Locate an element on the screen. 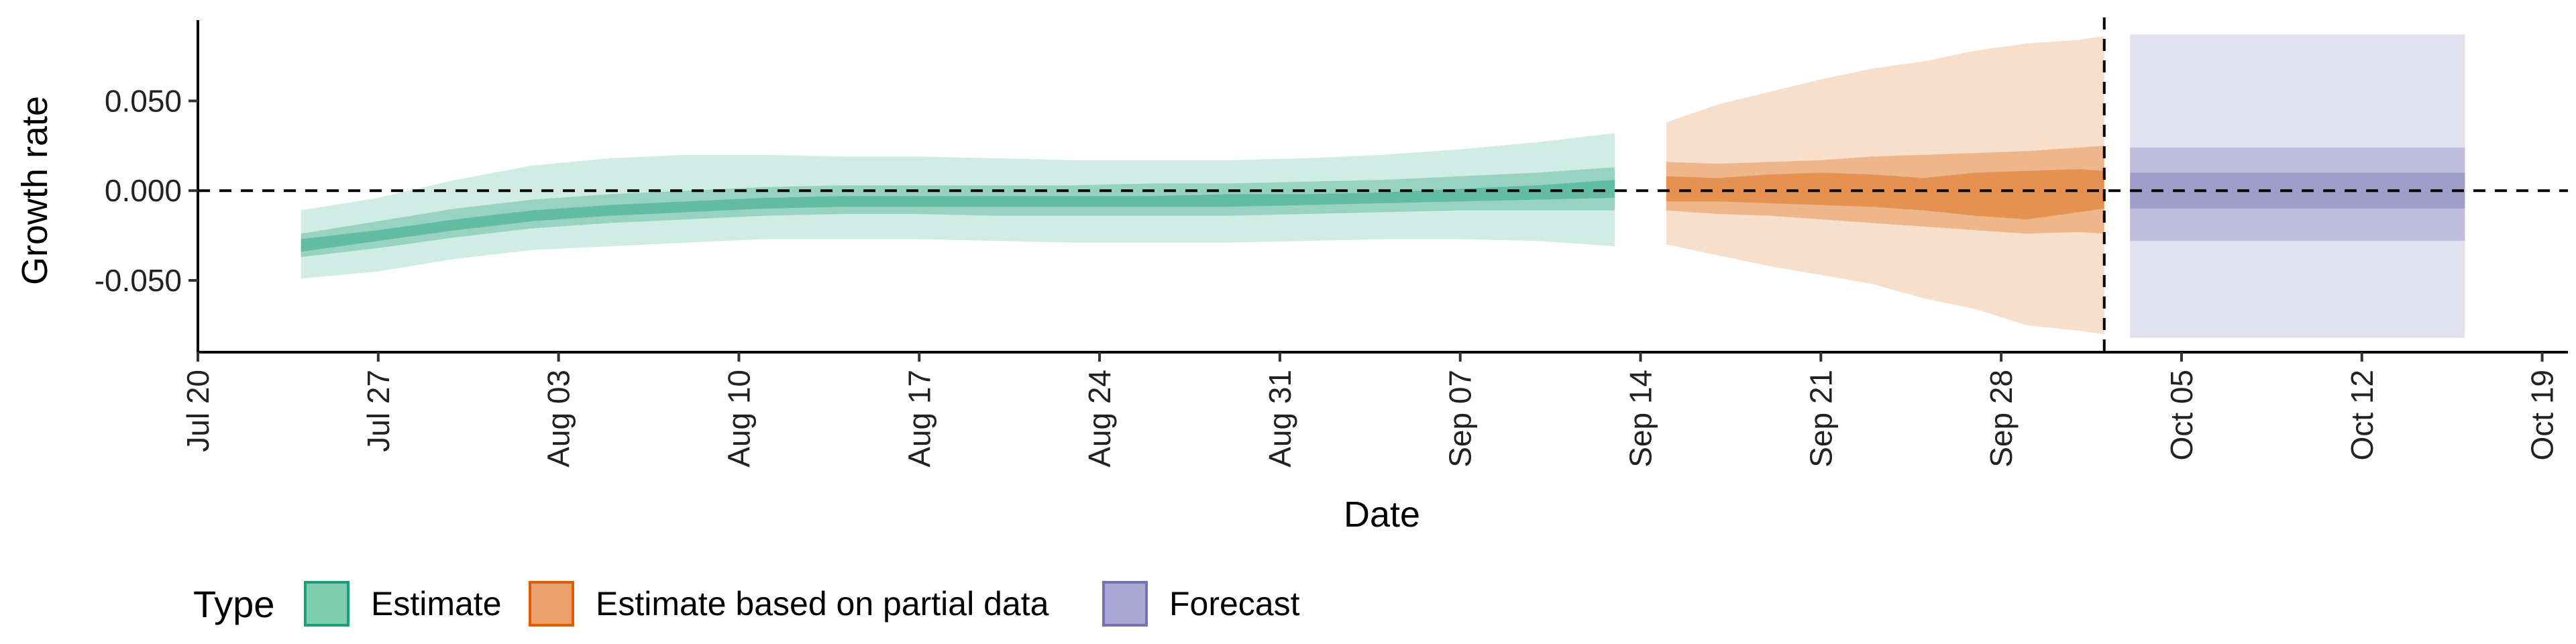 This screenshot has height=644, width=2576. legend-label: Estimate based on partial data is located at coordinates (822, 604).